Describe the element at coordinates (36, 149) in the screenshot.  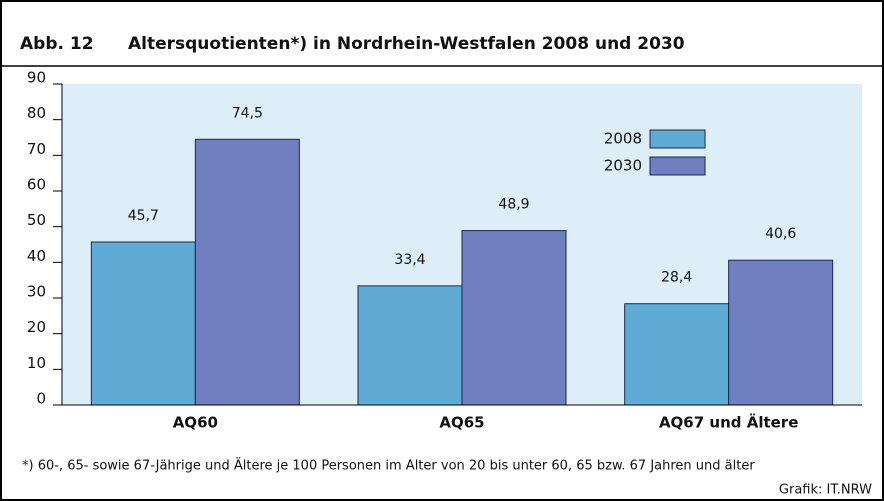
I see `y-tick-label: 70` at that location.